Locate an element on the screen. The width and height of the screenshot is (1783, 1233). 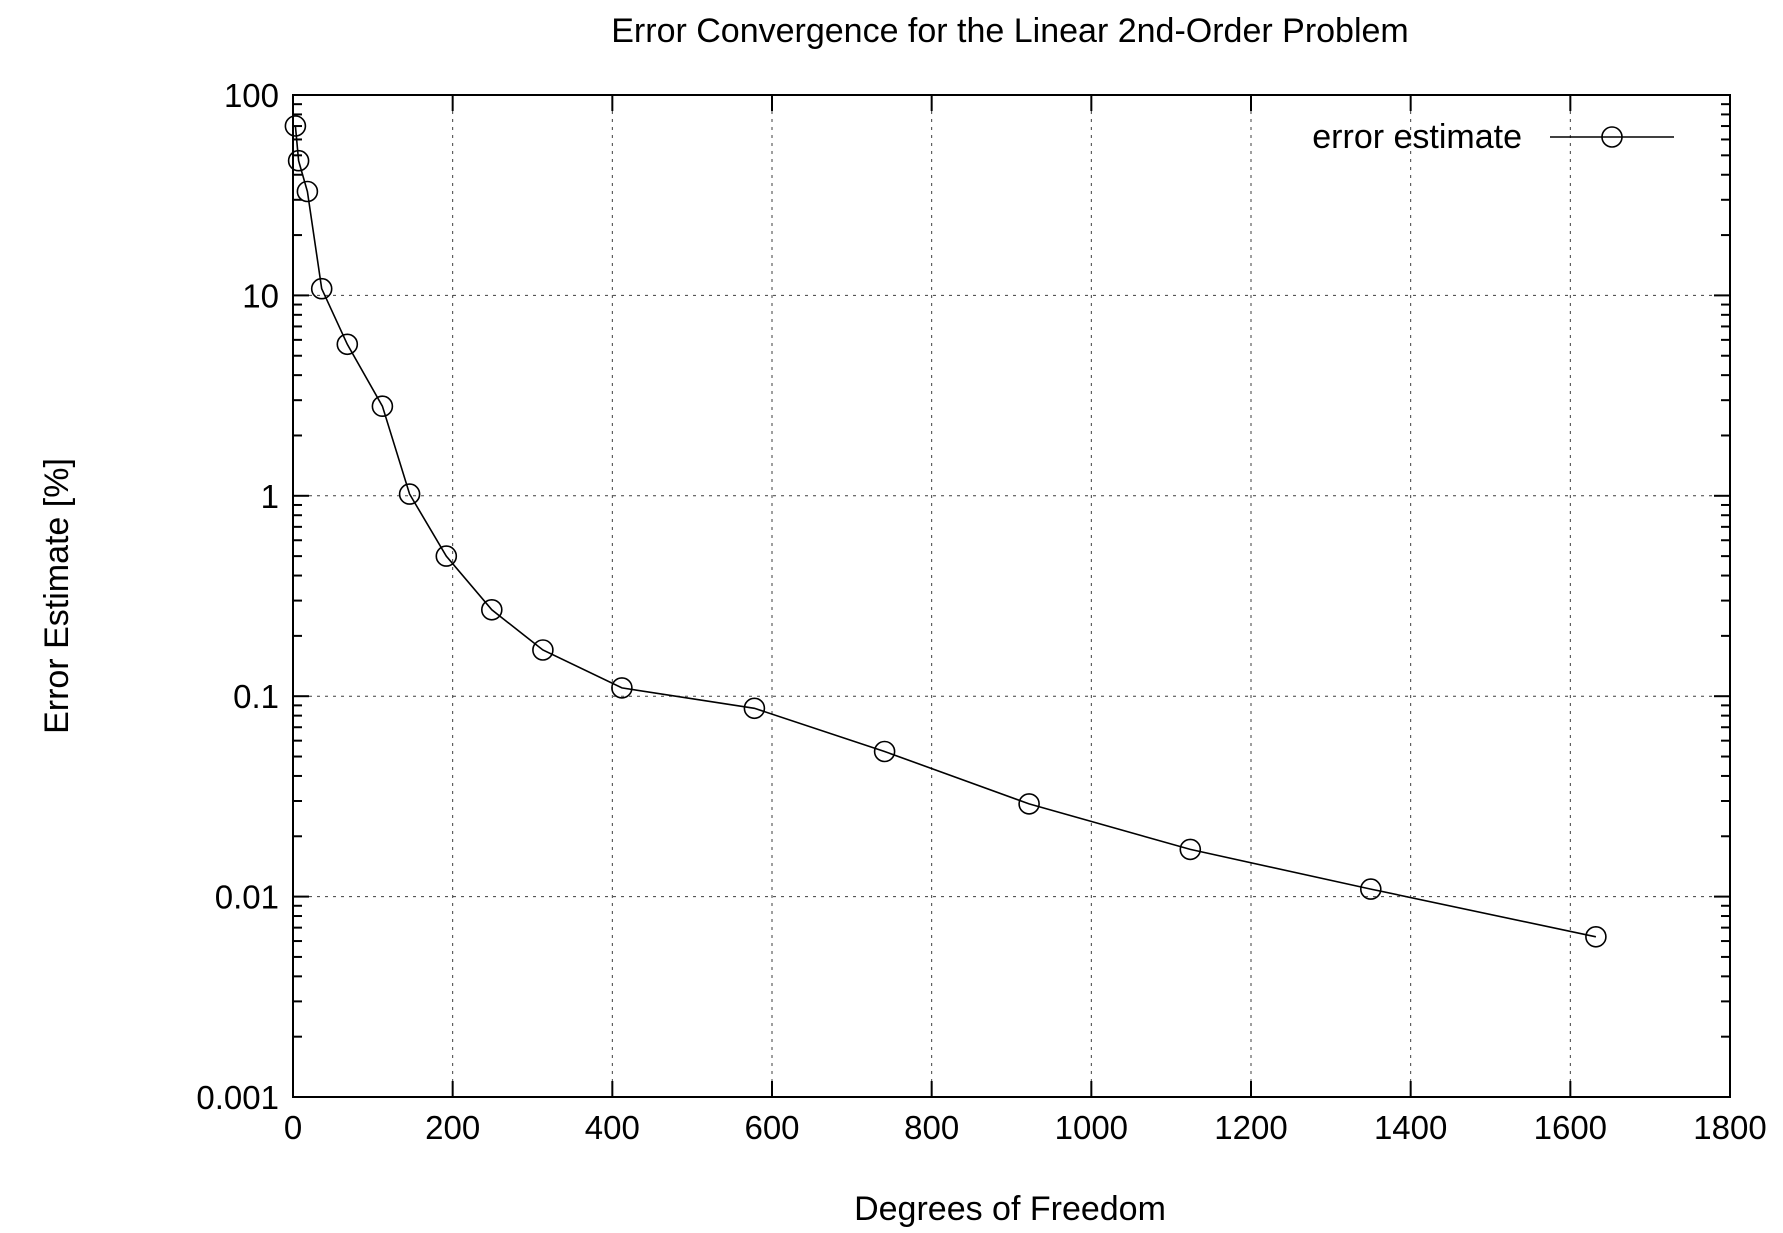
y-tick-label: 100 is located at coordinates (251, 95).